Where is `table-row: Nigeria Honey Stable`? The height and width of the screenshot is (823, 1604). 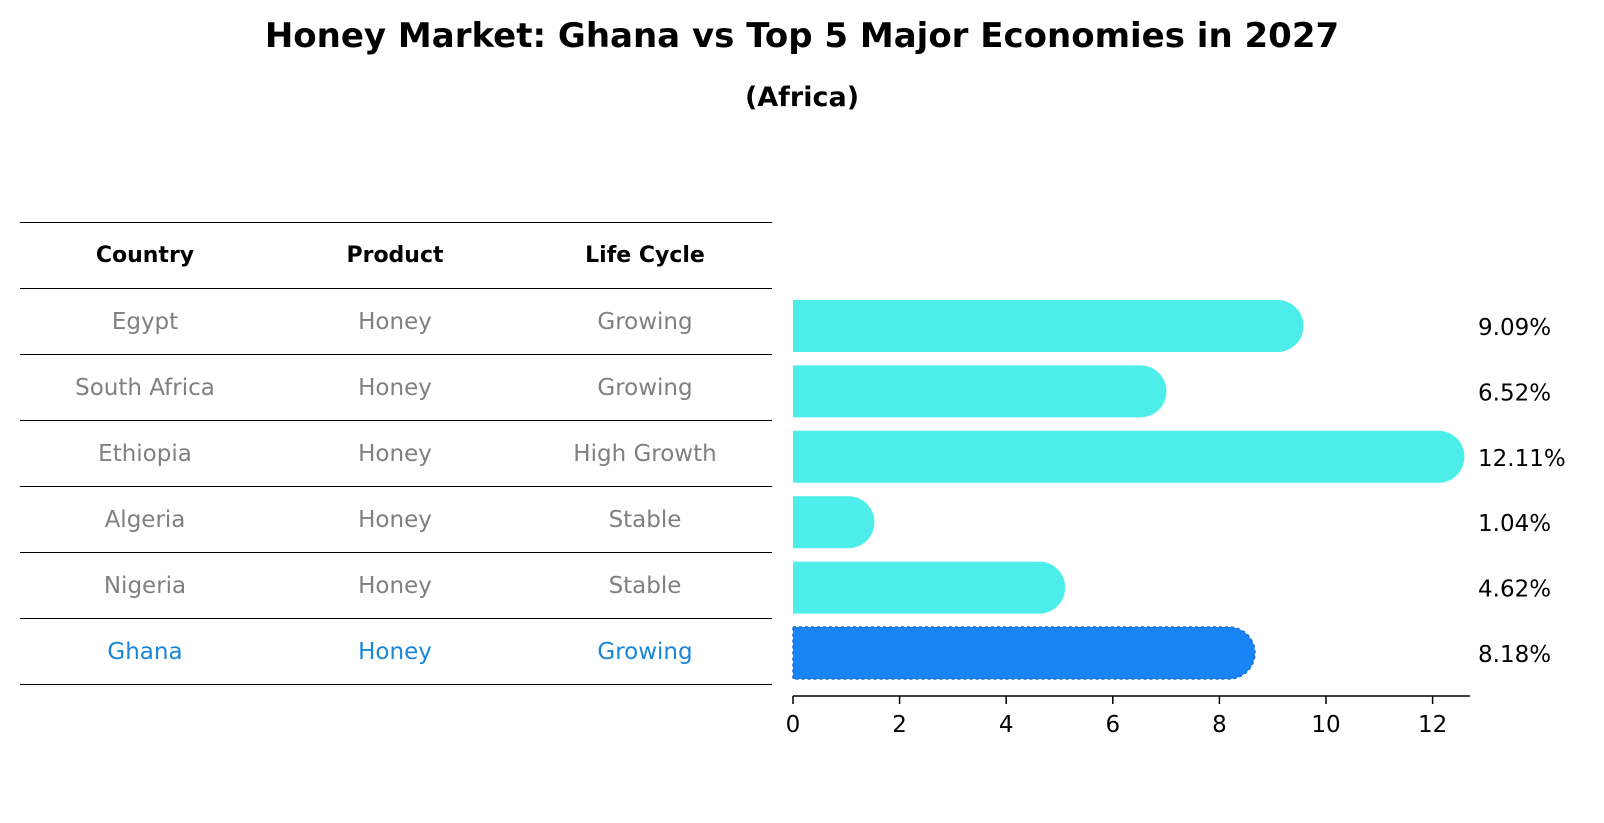
table-row: Nigeria Honey Stable is located at coordinates (396, 585).